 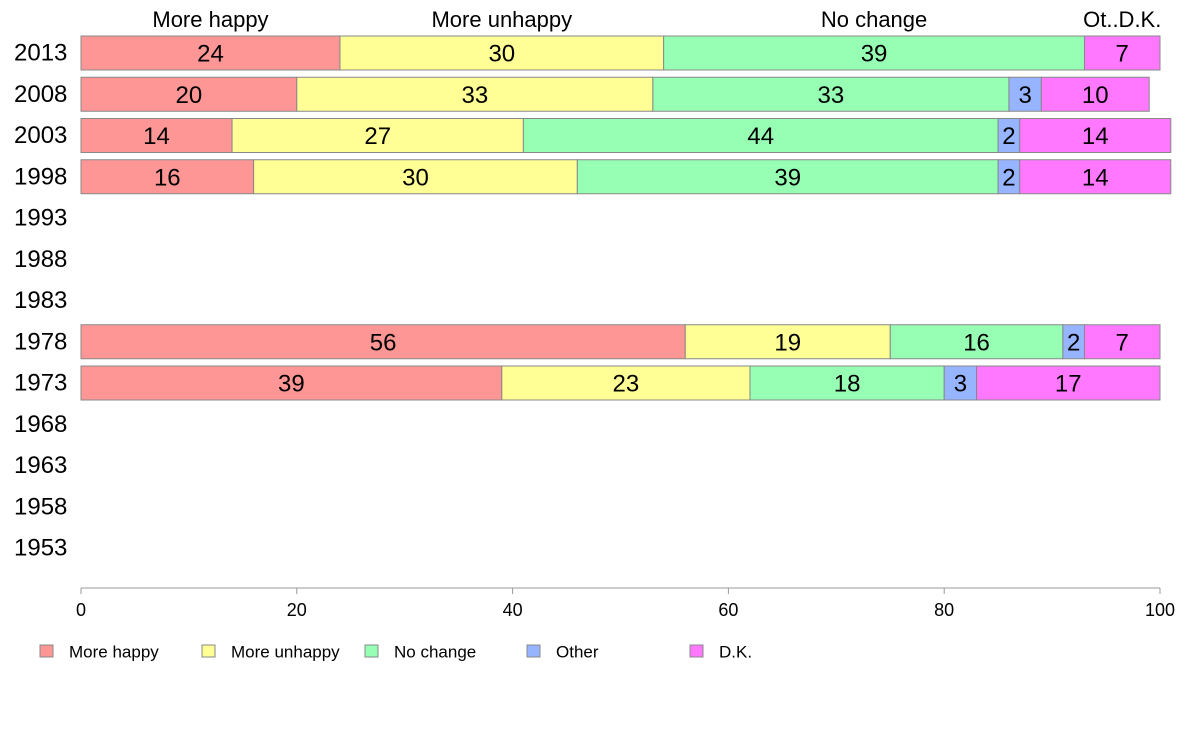 What do you see at coordinates (787, 342) in the screenshot?
I see `data-label-1978-more-unhappy: 19` at bounding box center [787, 342].